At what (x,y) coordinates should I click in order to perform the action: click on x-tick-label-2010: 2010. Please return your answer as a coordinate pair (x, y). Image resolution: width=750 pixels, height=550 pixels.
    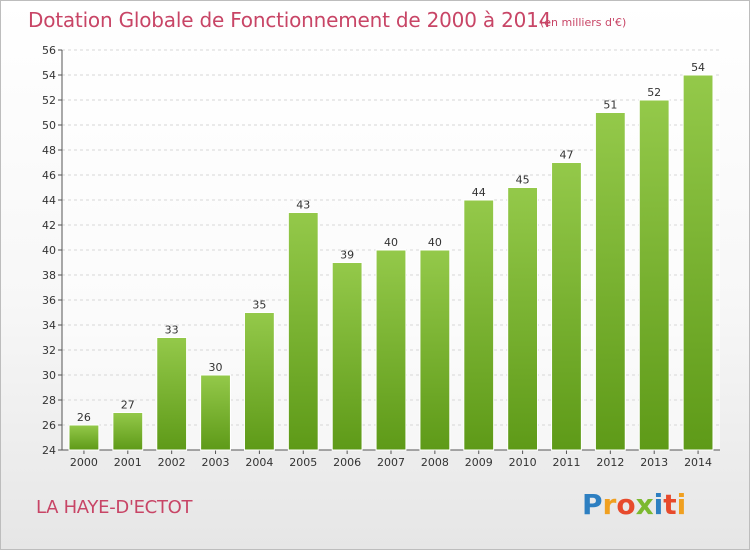
    Looking at the image, I should click on (523, 462).